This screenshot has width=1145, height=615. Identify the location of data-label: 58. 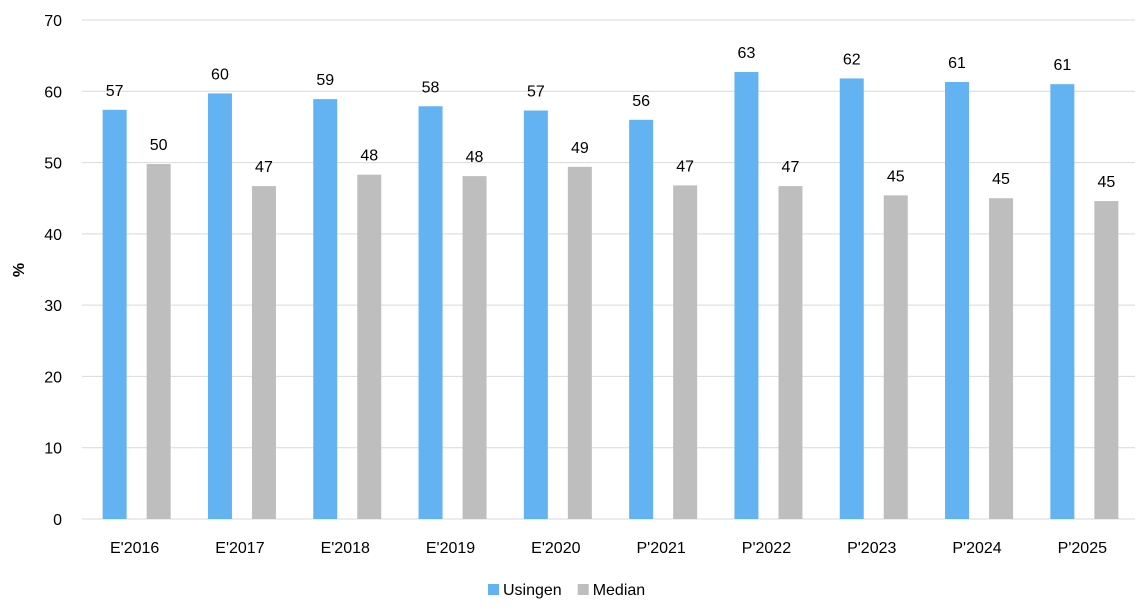
(431, 87).